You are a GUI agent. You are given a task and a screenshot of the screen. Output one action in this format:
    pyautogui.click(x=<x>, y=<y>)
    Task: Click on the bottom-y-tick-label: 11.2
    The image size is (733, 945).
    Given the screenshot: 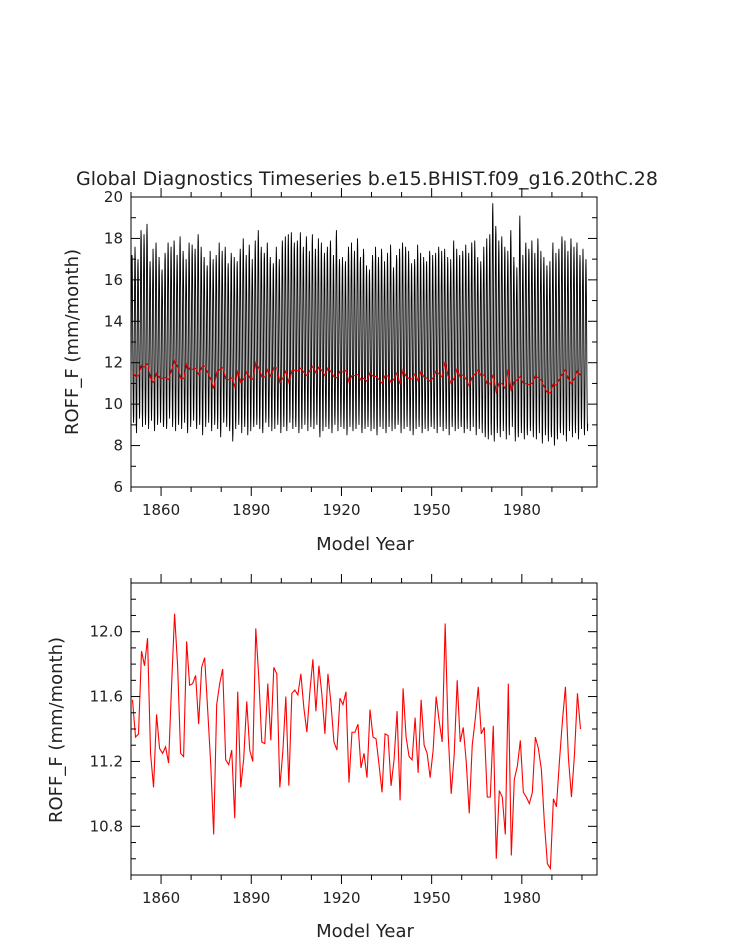 What is the action you would take?
    pyautogui.click(x=106, y=761)
    